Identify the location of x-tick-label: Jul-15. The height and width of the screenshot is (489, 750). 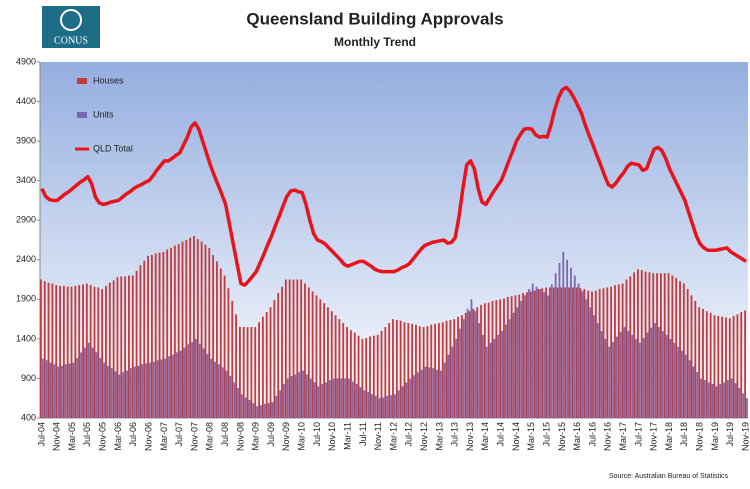
(546, 434).